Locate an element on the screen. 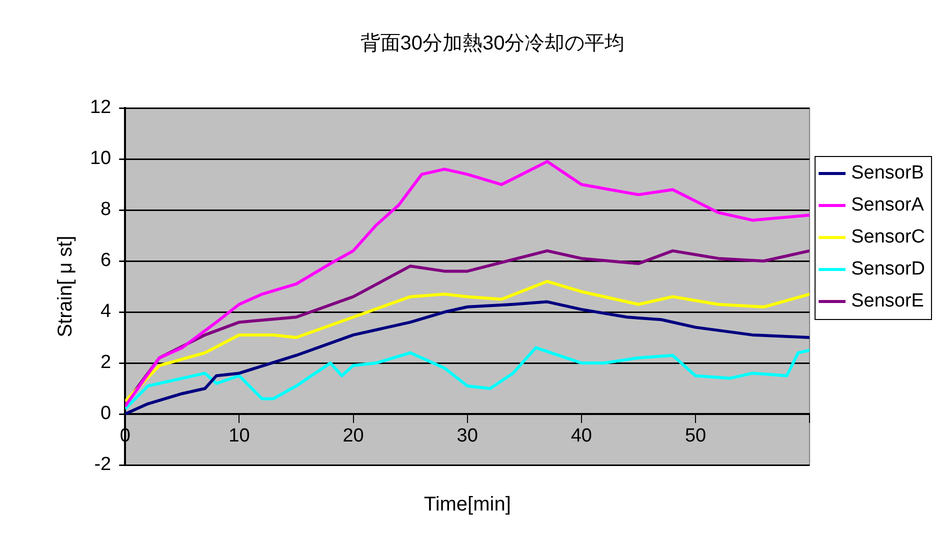  y-tick-label: 0 is located at coordinates (106, 413).